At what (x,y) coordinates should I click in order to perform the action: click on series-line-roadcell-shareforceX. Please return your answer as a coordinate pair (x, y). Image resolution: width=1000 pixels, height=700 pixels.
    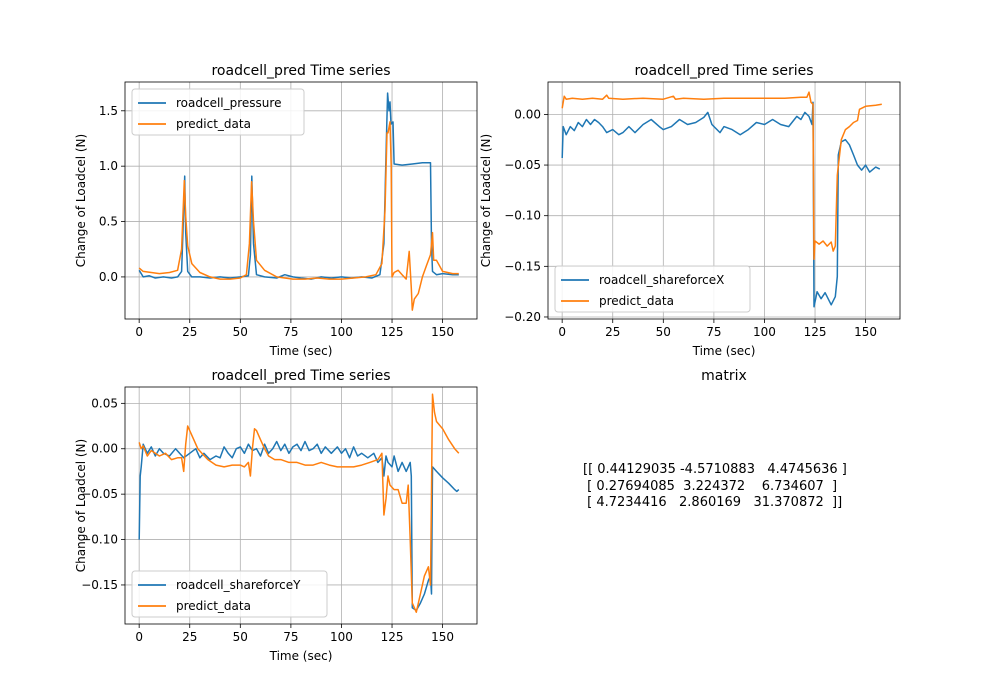
    Looking at the image, I should click on (721, 204).